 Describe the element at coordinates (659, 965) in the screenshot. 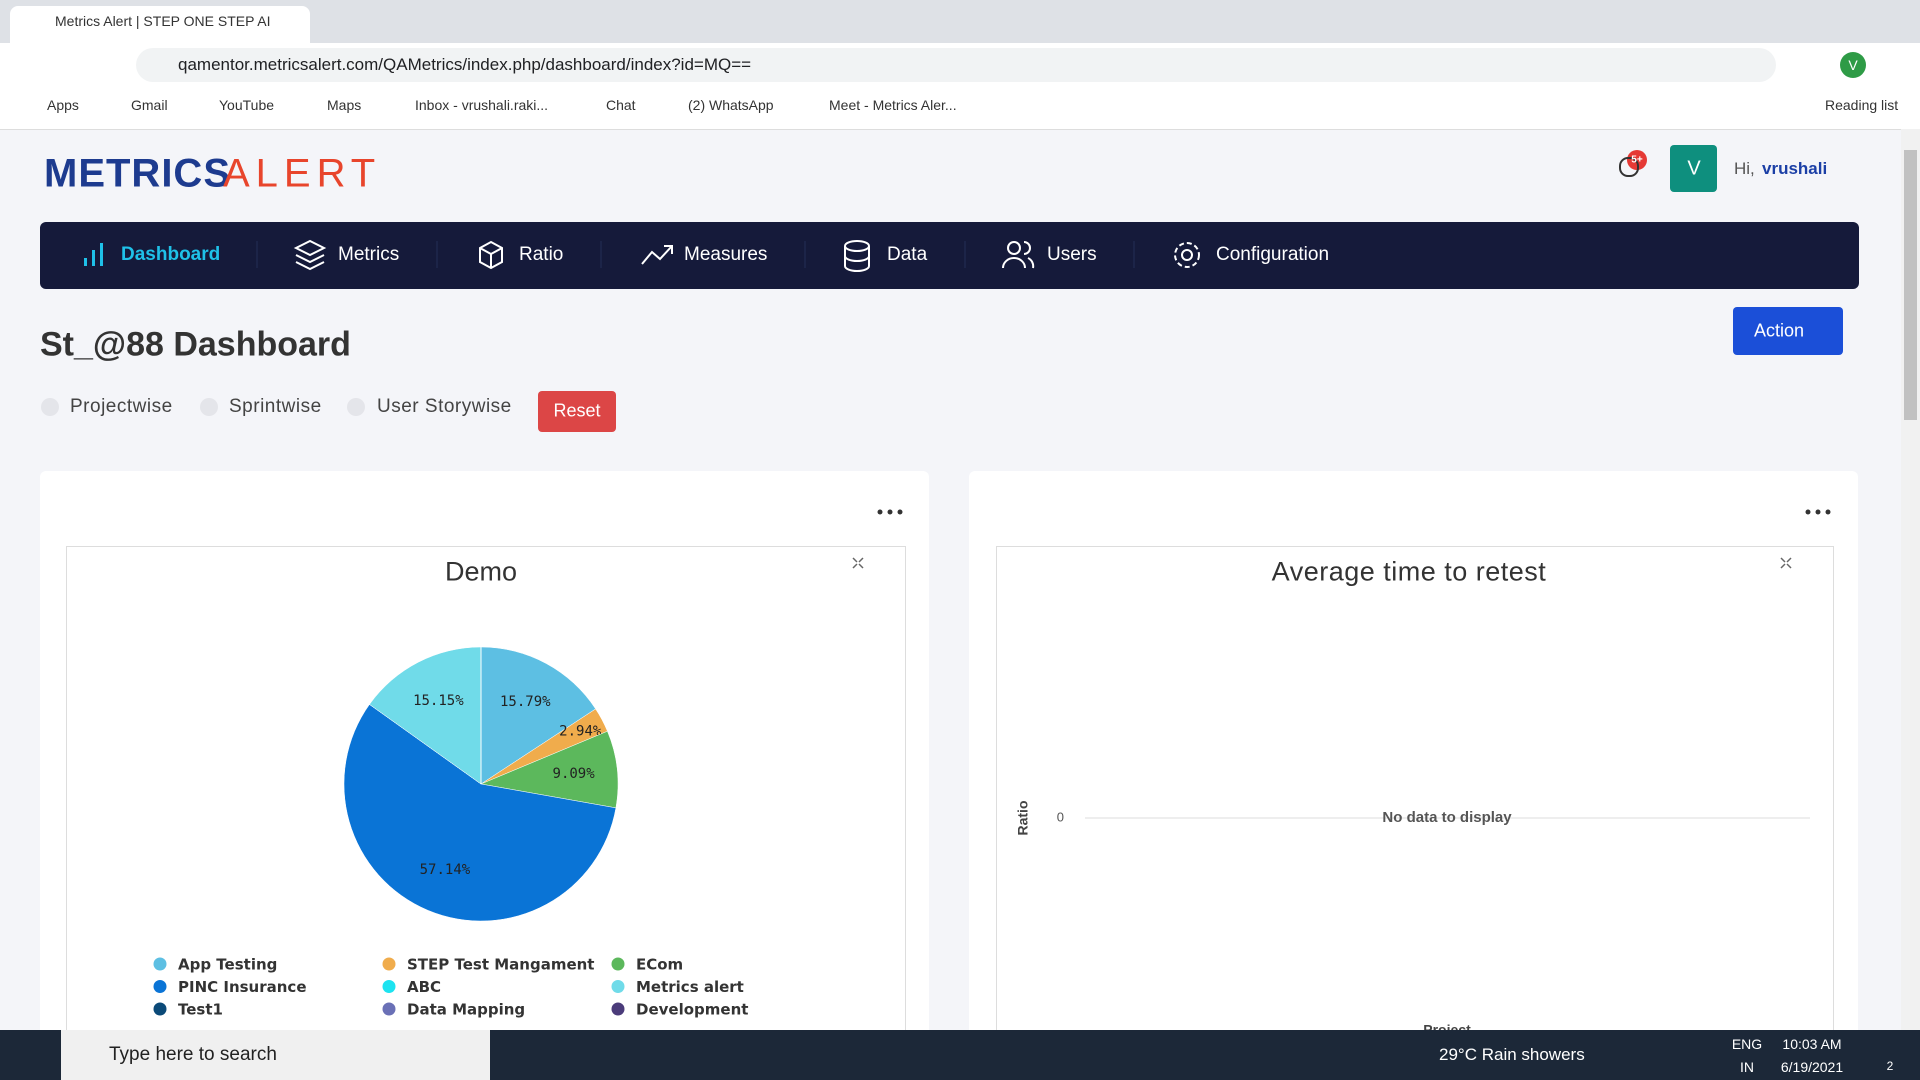

I see `legend-label: ECom` at that location.